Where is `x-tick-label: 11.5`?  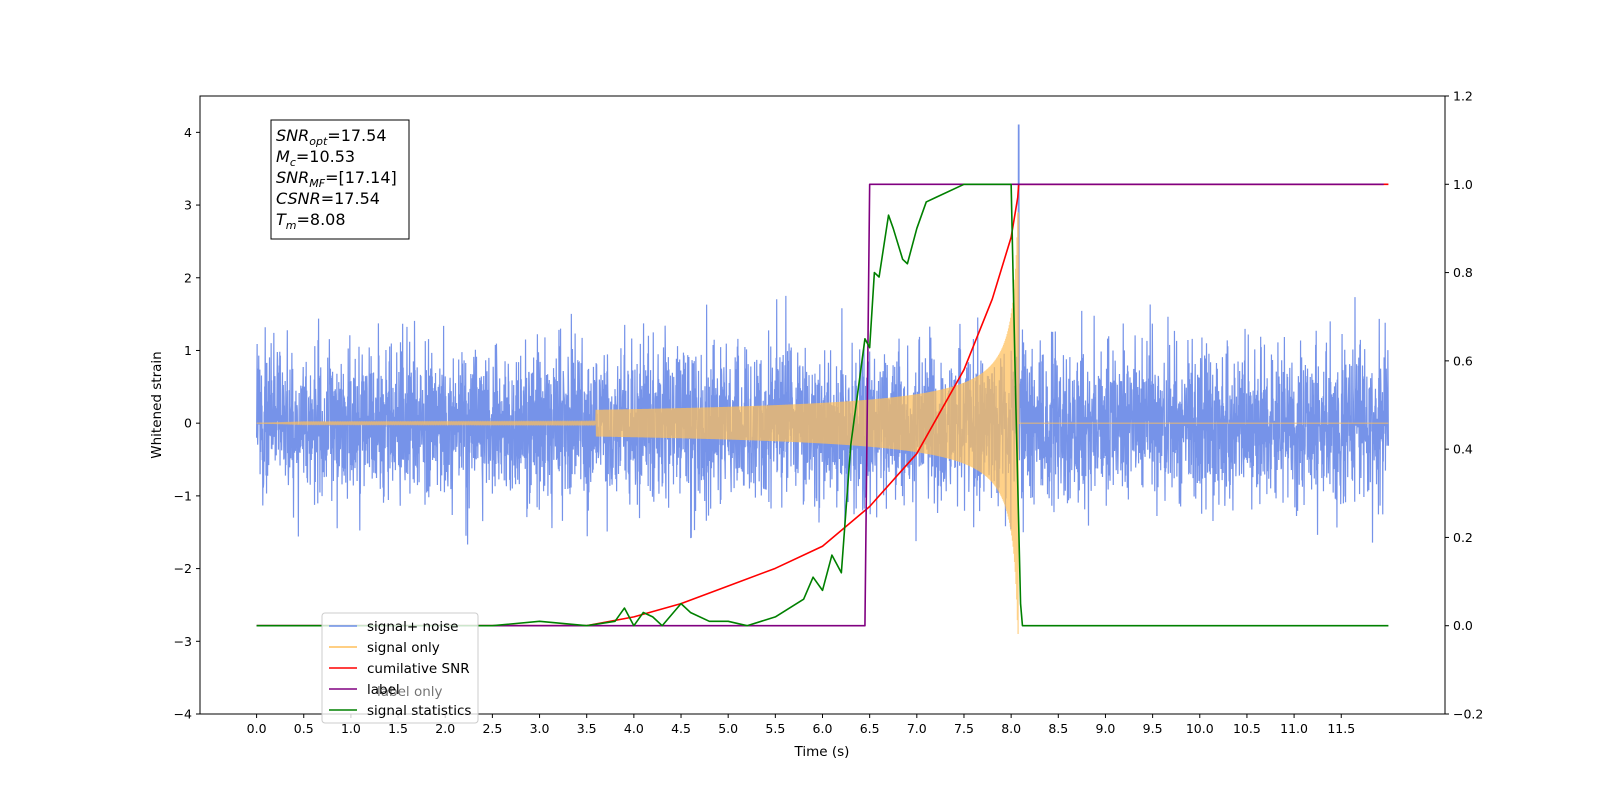 x-tick-label: 11.5 is located at coordinates (1341, 728).